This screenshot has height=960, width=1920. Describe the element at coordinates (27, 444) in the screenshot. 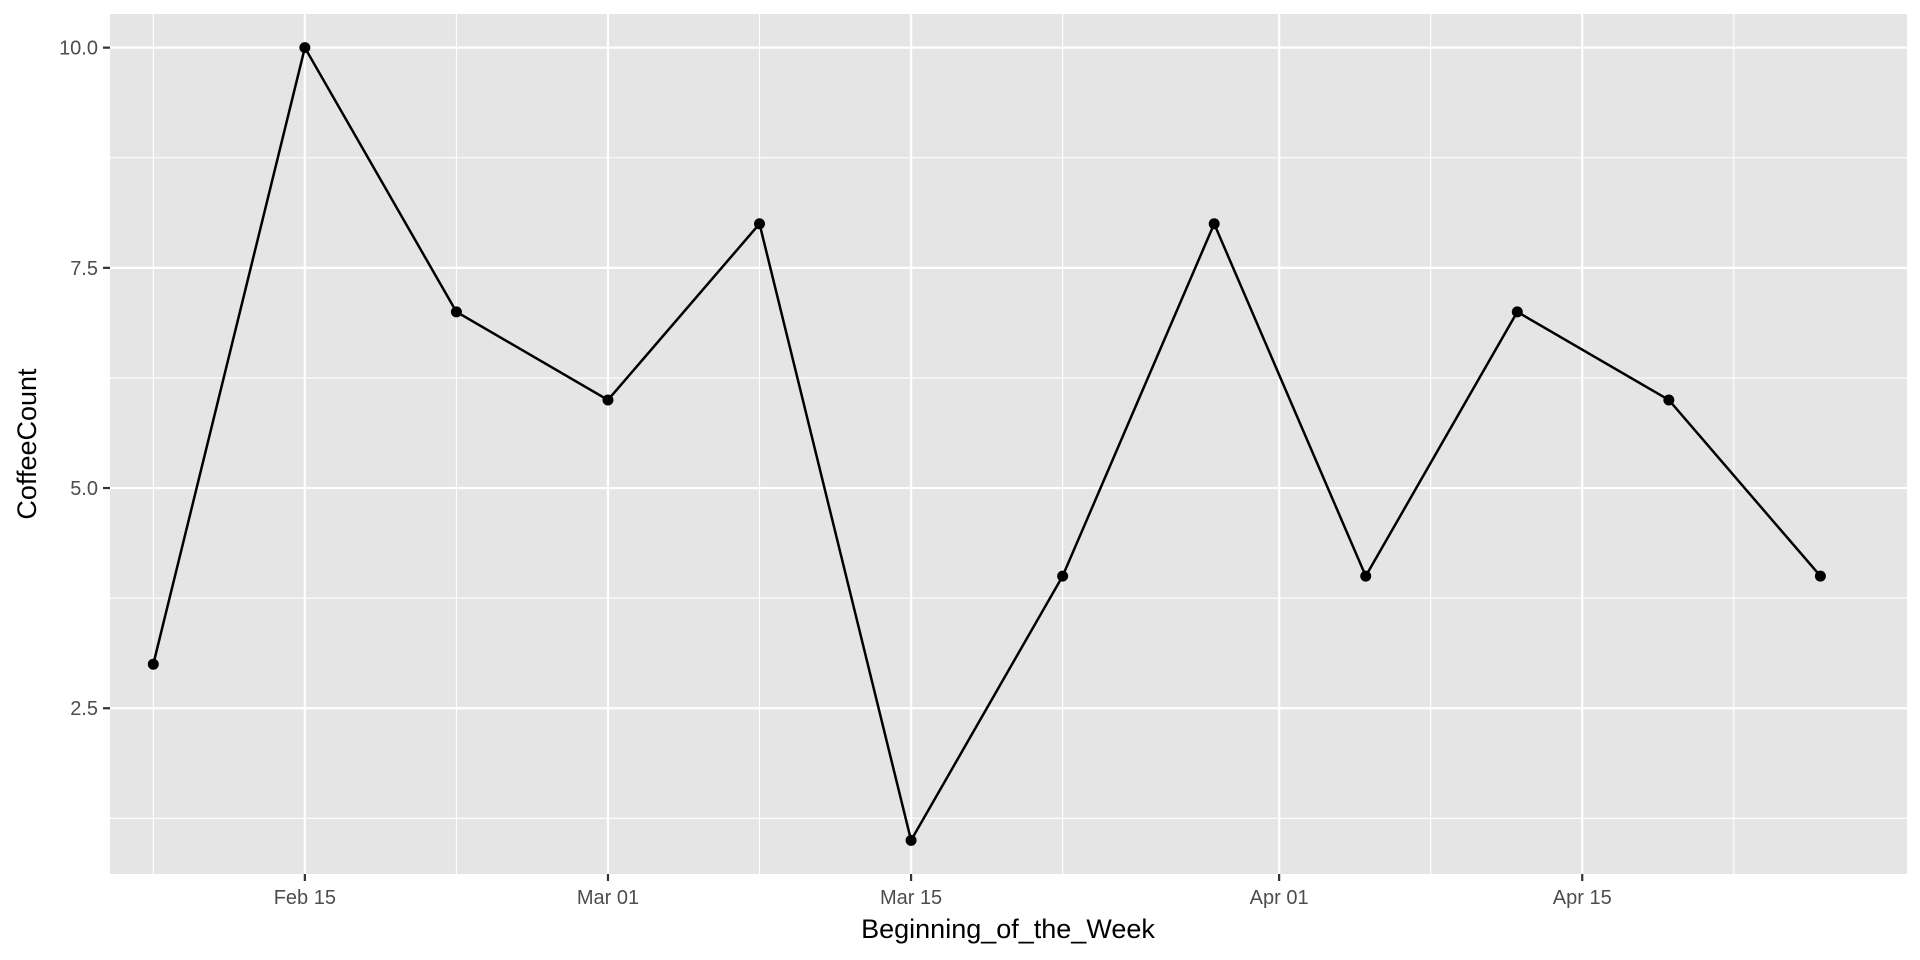

I see `y-axis-title: CoffeeCount` at that location.